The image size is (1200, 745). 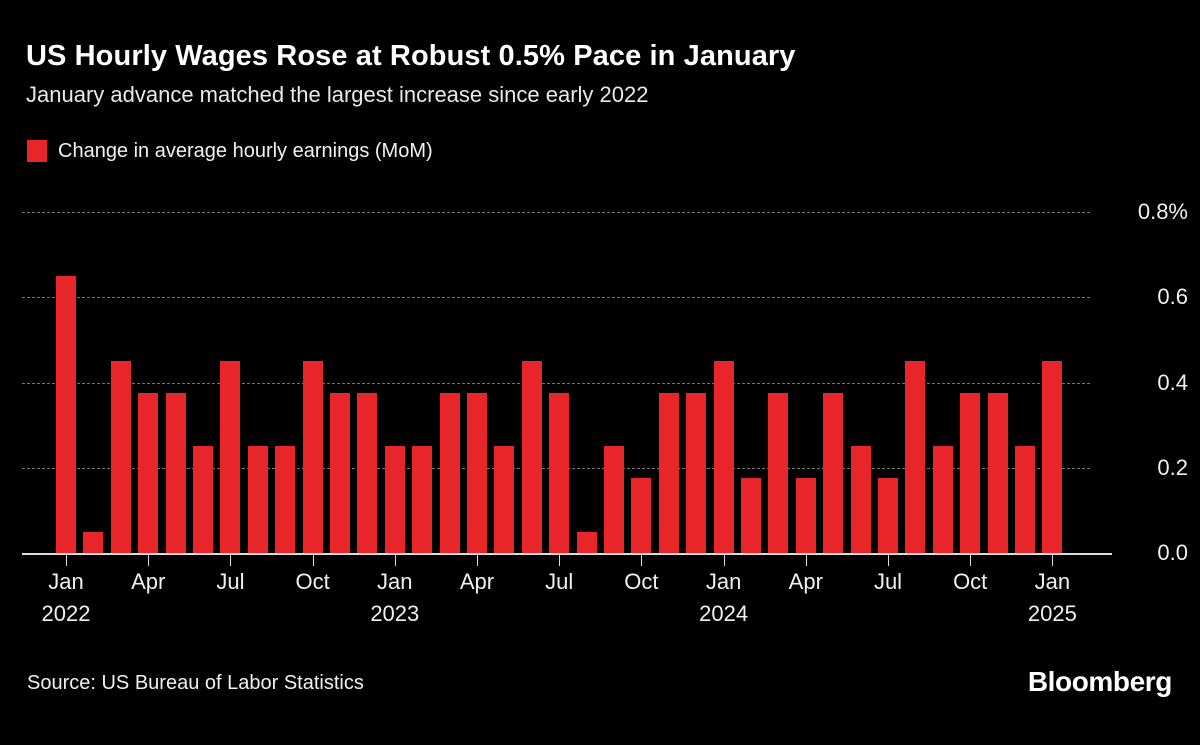 What do you see at coordinates (1146, 370) in the screenshot?
I see `y-axis-labels: 0.8% 0.6 0.4 0.2 0.0` at bounding box center [1146, 370].